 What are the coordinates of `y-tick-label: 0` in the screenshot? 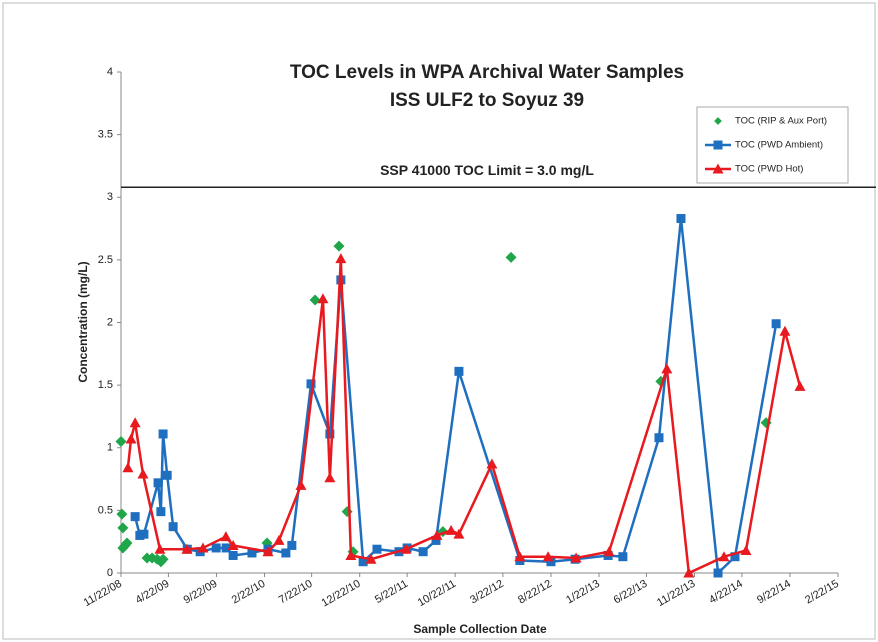 It's located at (110, 573).